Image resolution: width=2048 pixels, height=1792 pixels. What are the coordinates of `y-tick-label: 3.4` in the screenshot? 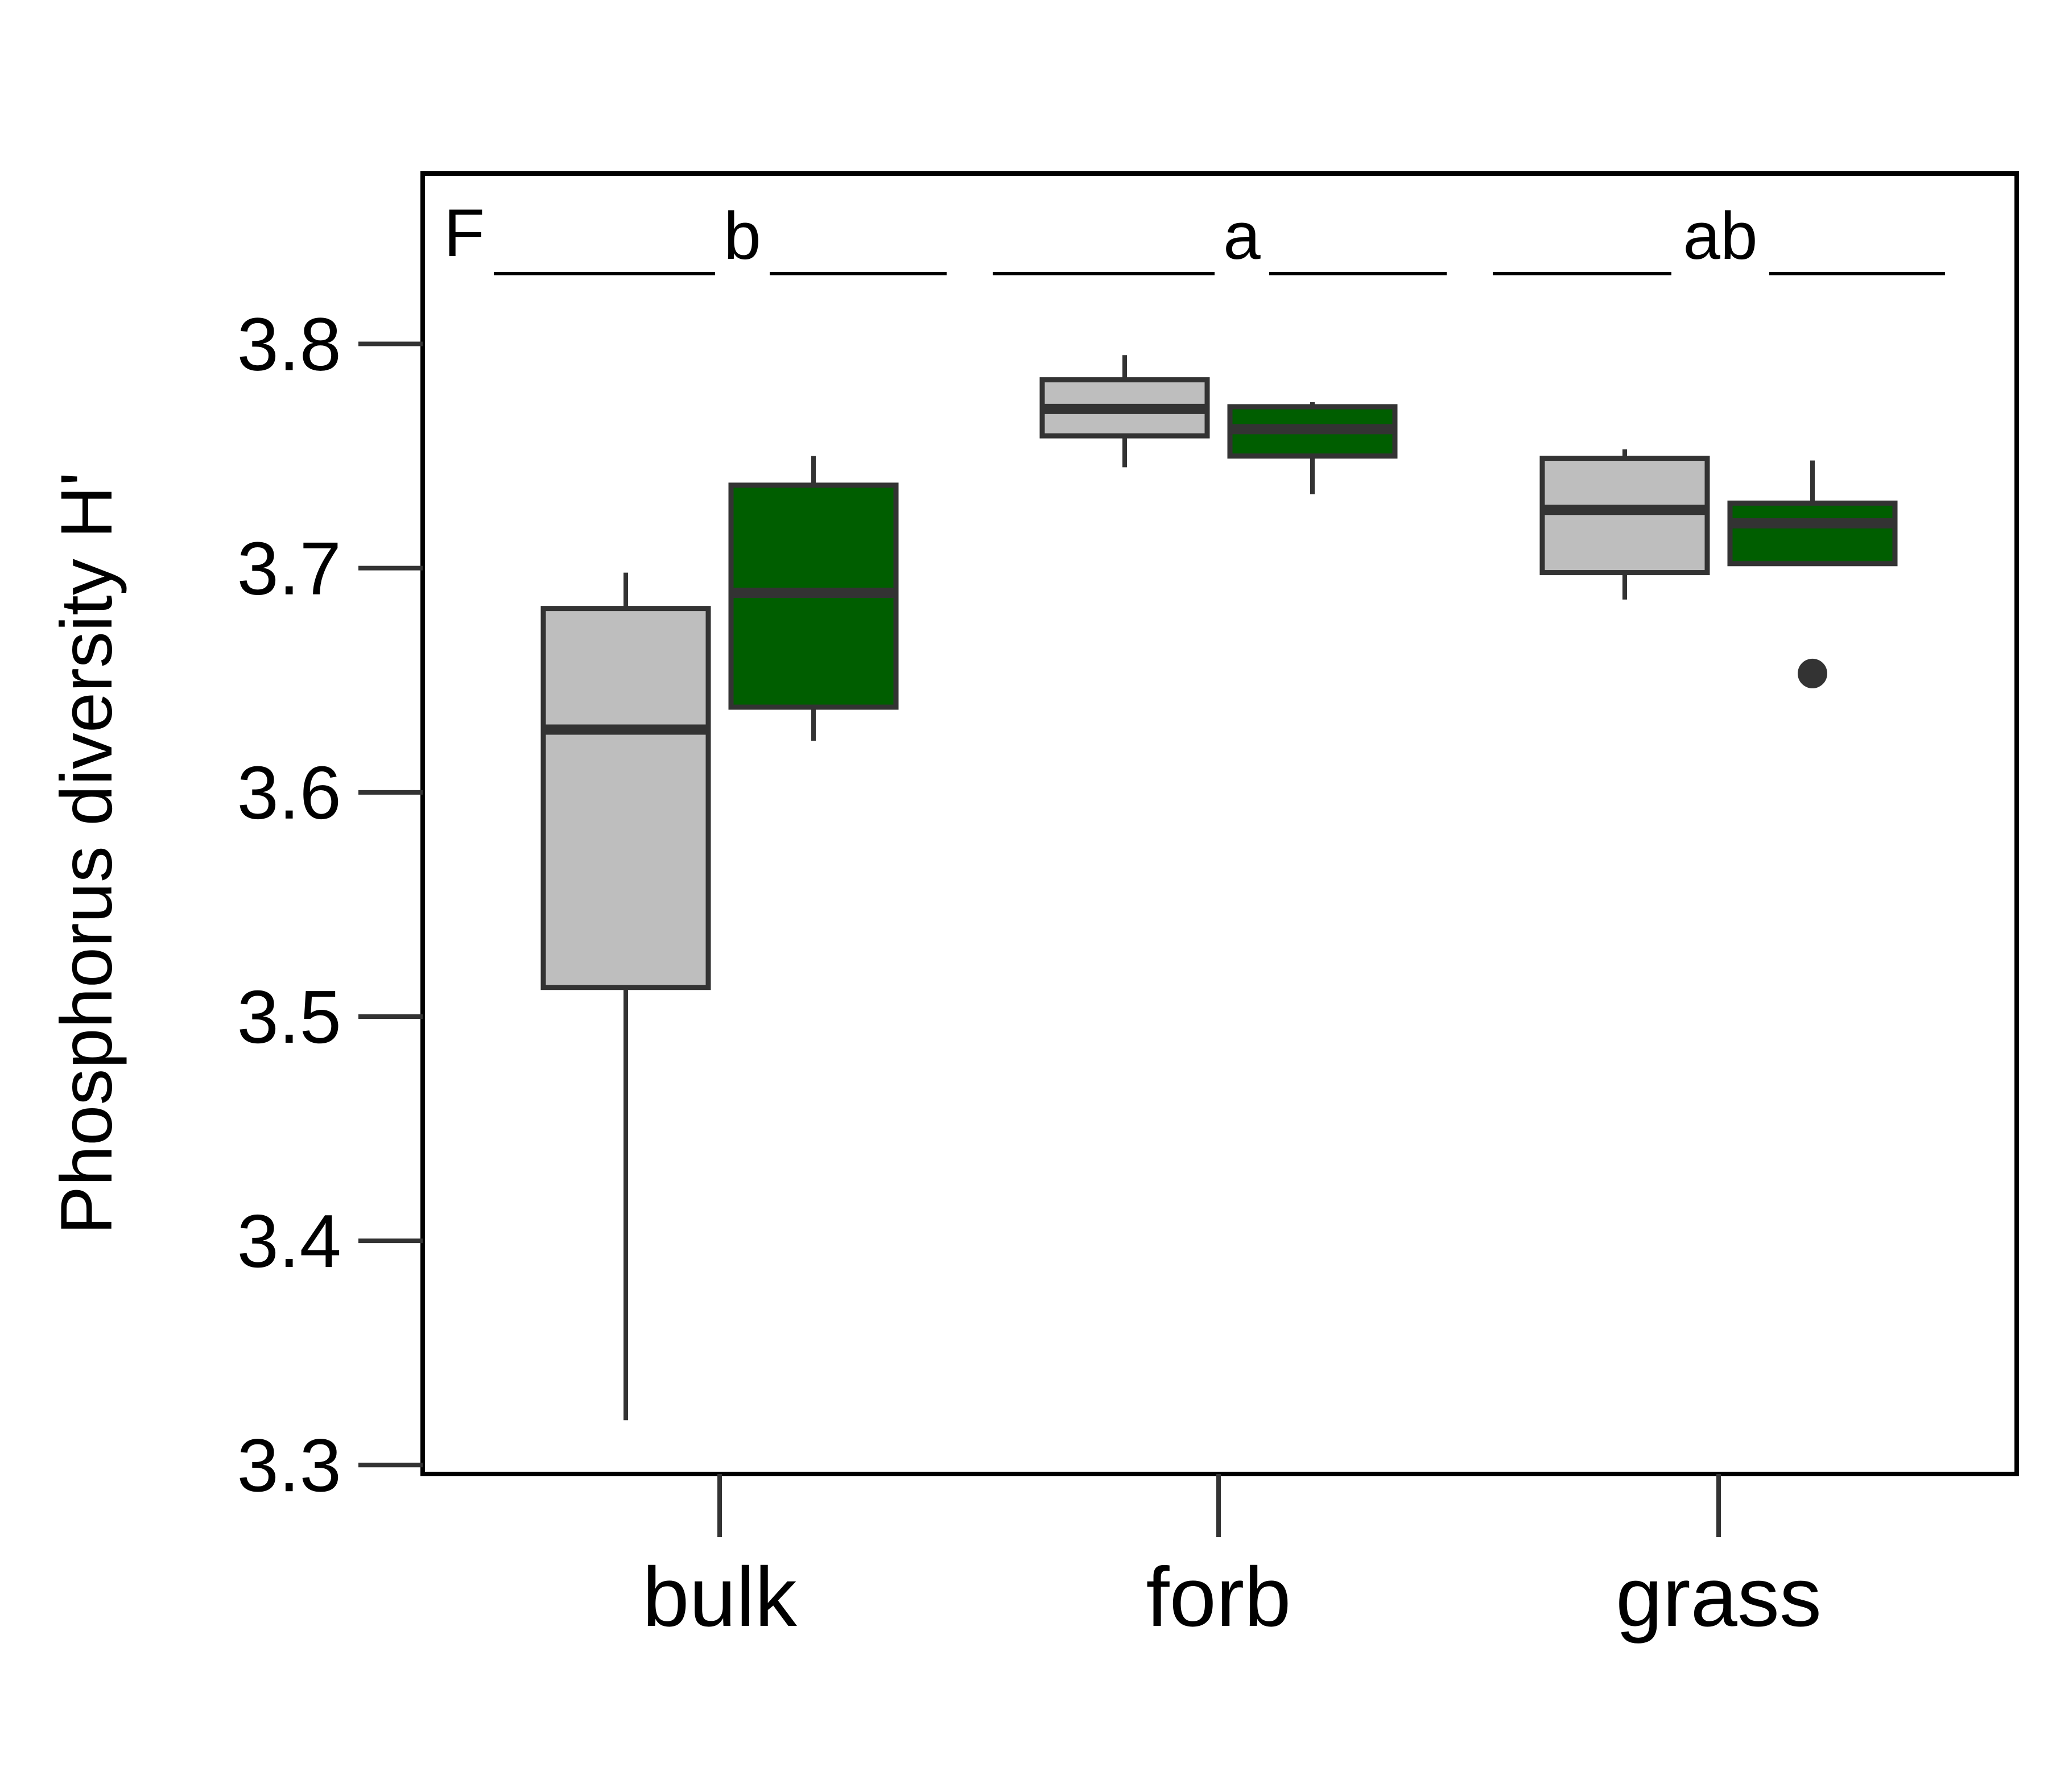 It's located at (289, 1241).